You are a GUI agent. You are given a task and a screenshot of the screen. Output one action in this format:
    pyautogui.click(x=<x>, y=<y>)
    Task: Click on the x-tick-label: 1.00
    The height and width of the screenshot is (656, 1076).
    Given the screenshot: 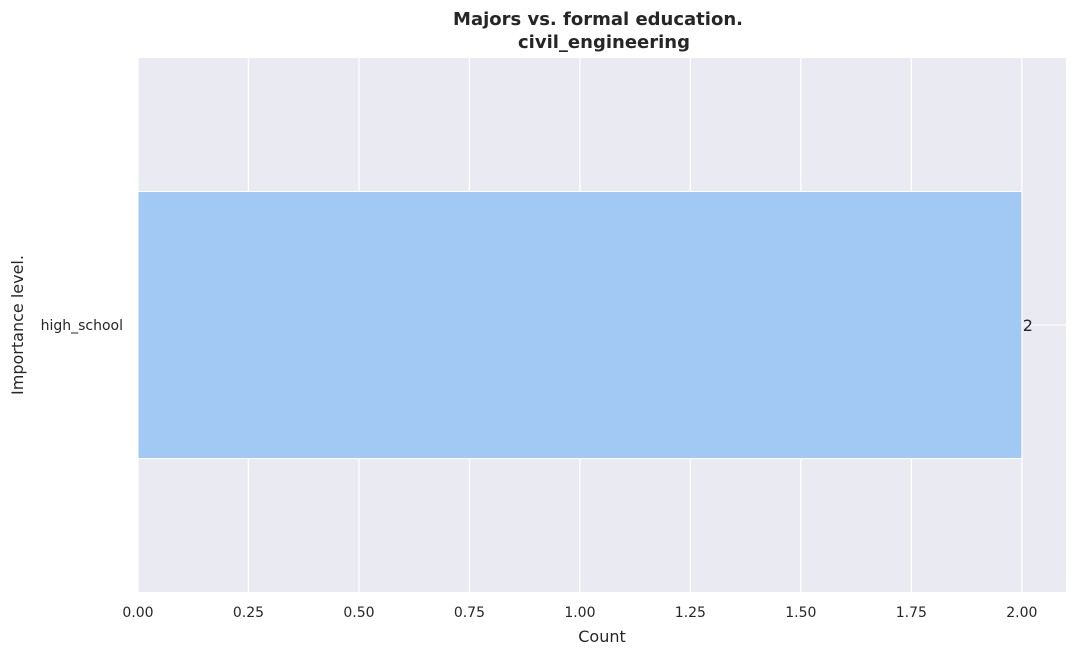 What is the action you would take?
    pyautogui.click(x=579, y=613)
    